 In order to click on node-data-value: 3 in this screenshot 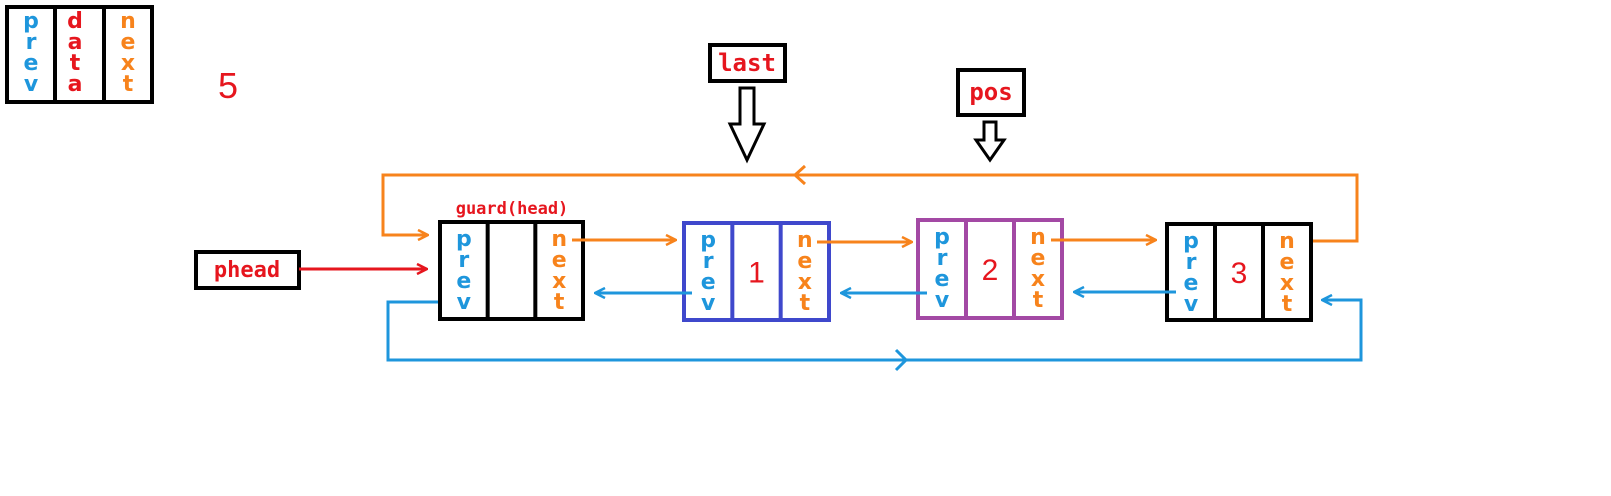, I will do `click(1239, 273)`.